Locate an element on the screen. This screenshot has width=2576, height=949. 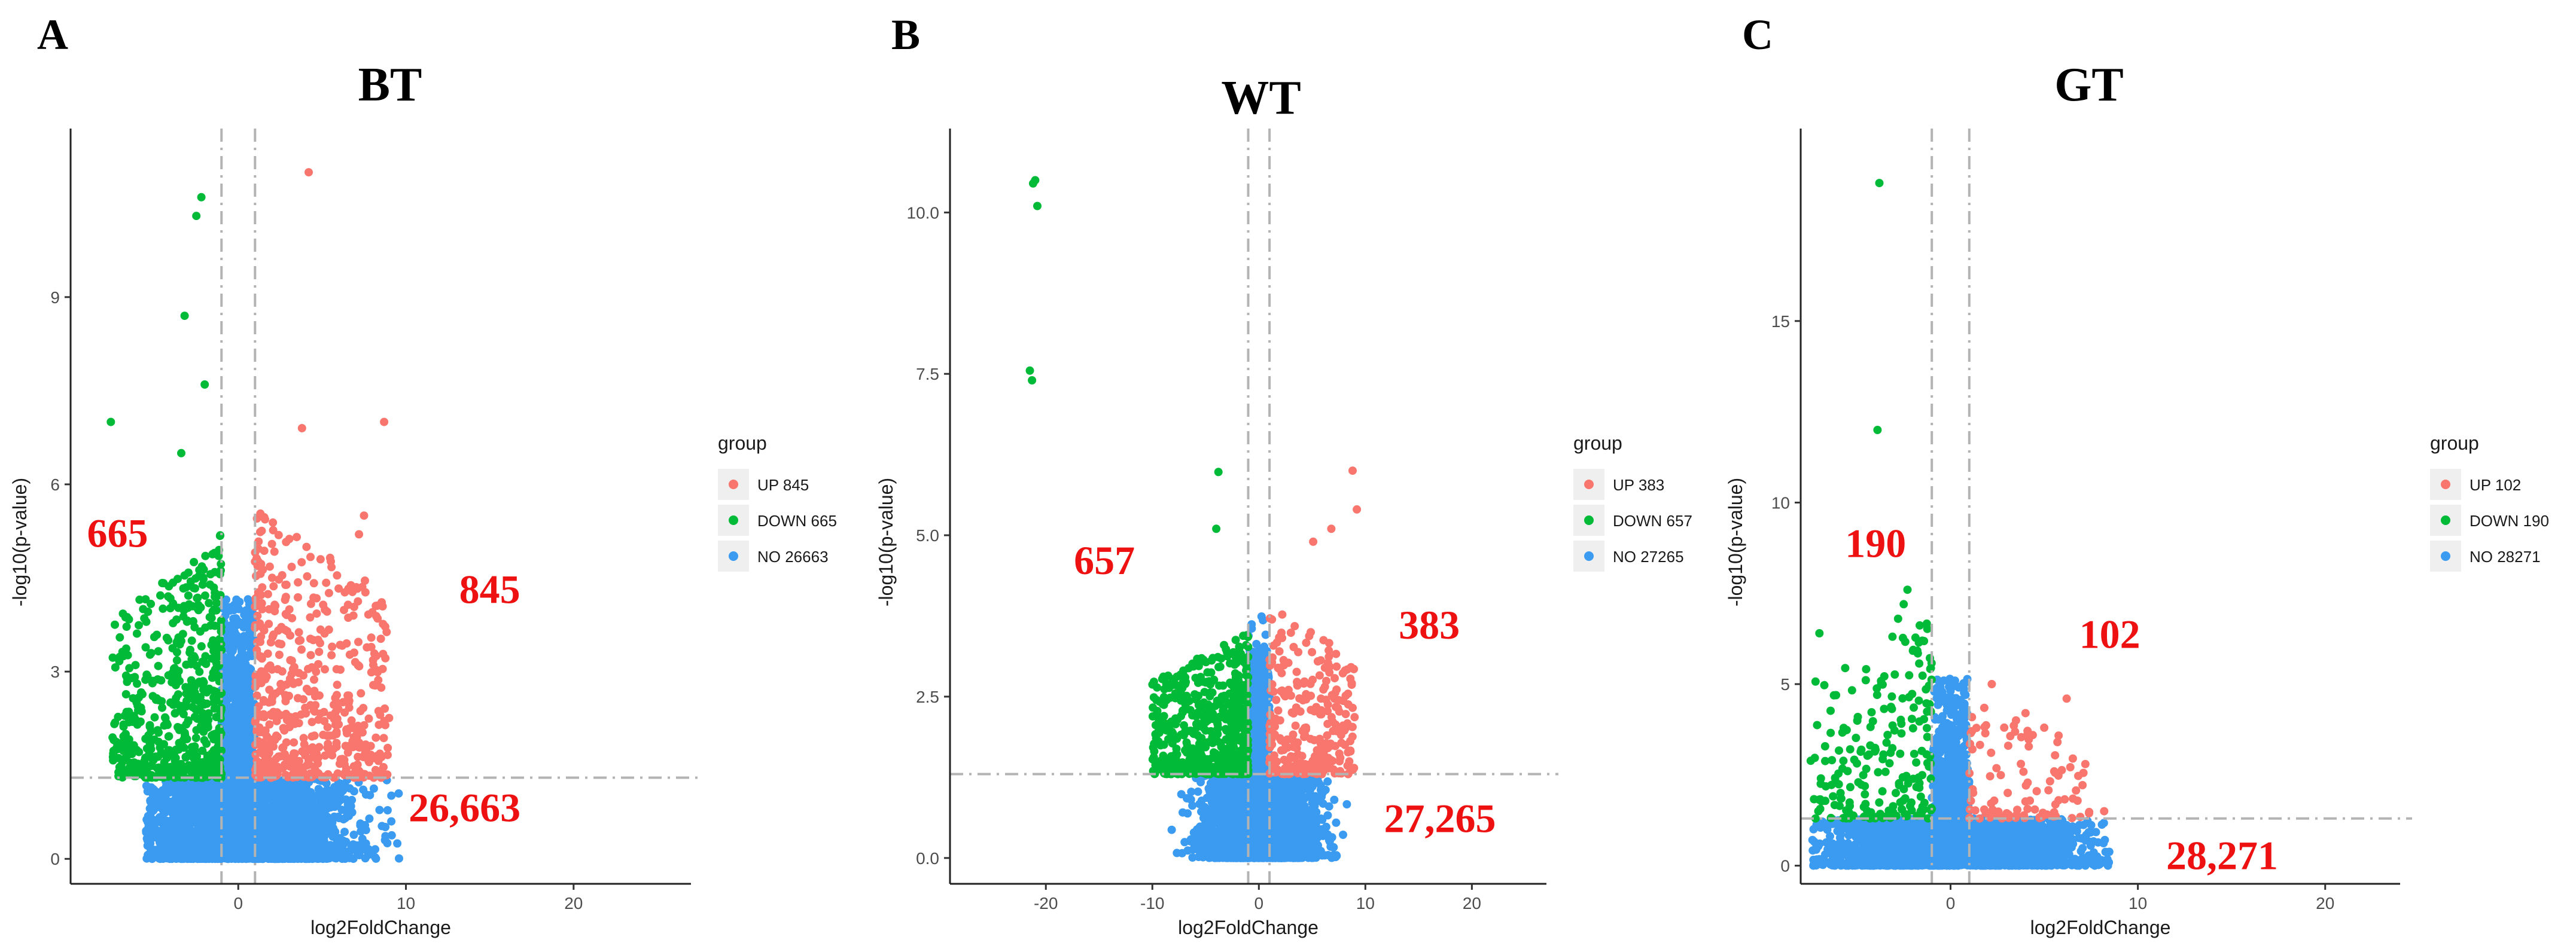
plot-title: BT is located at coordinates (390, 85).